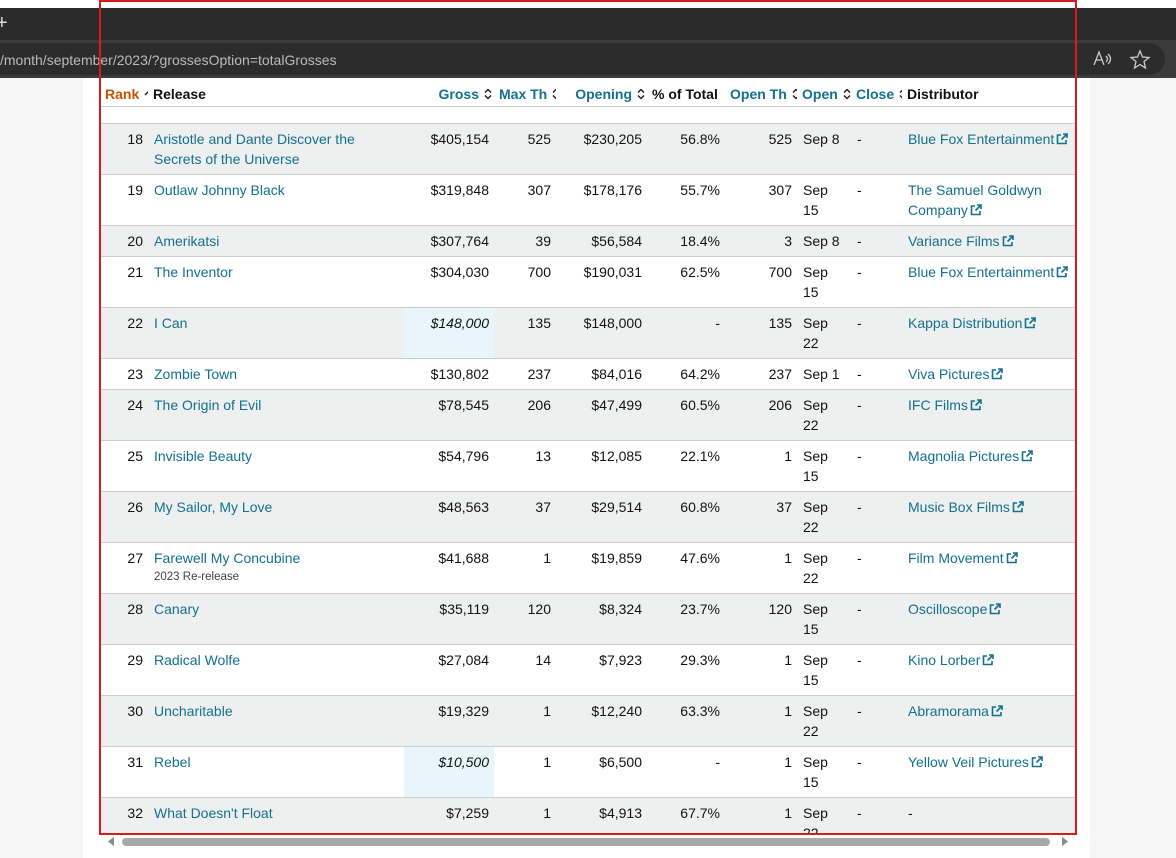 This screenshot has width=1176, height=858. I want to click on header-cell: Rank, so click(124, 94).